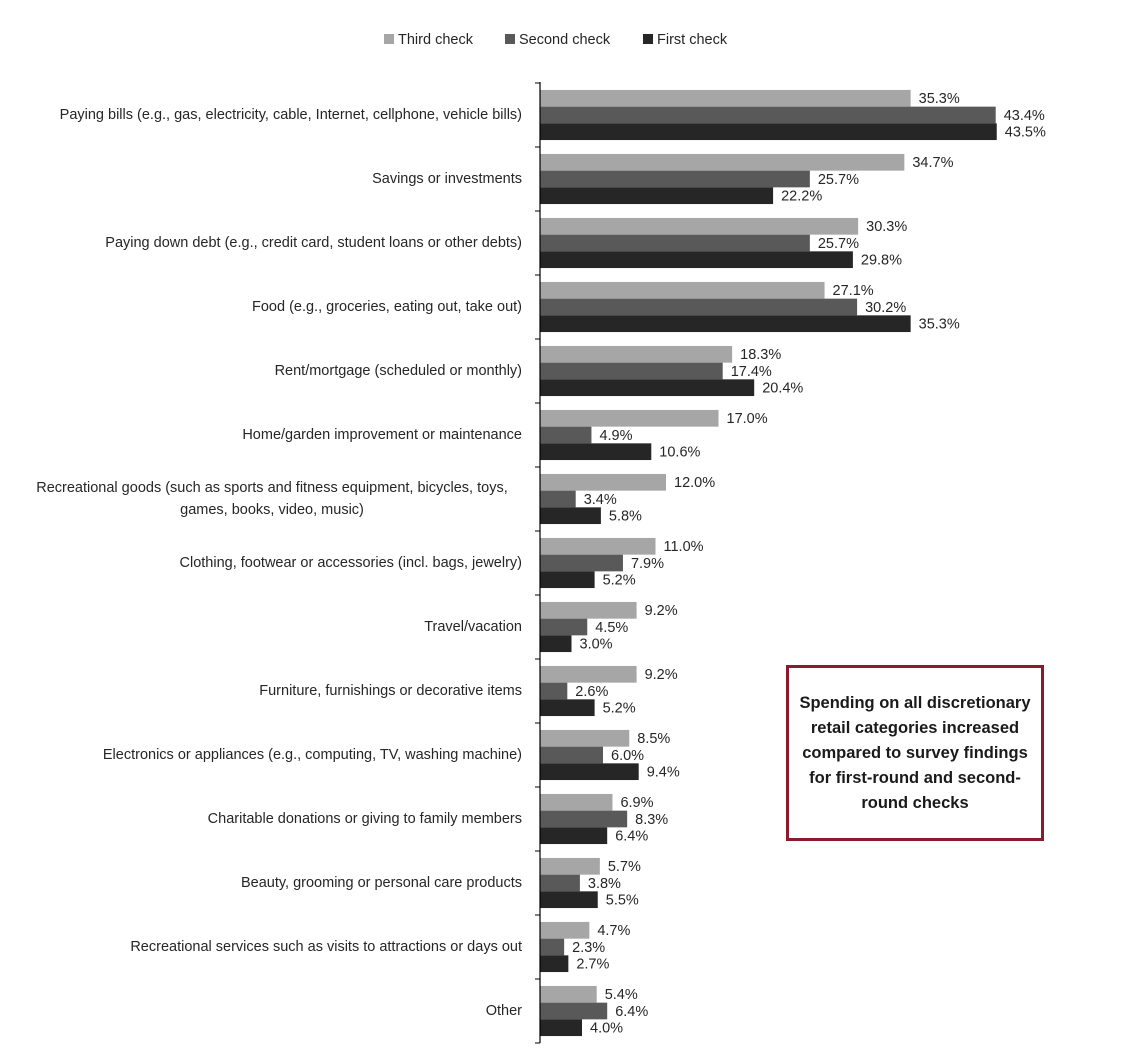 Image resolution: width=1126 pixels, height=1058 pixels. Describe the element at coordinates (1024, 116) in the screenshot. I see `value-label: 43.4%` at that location.